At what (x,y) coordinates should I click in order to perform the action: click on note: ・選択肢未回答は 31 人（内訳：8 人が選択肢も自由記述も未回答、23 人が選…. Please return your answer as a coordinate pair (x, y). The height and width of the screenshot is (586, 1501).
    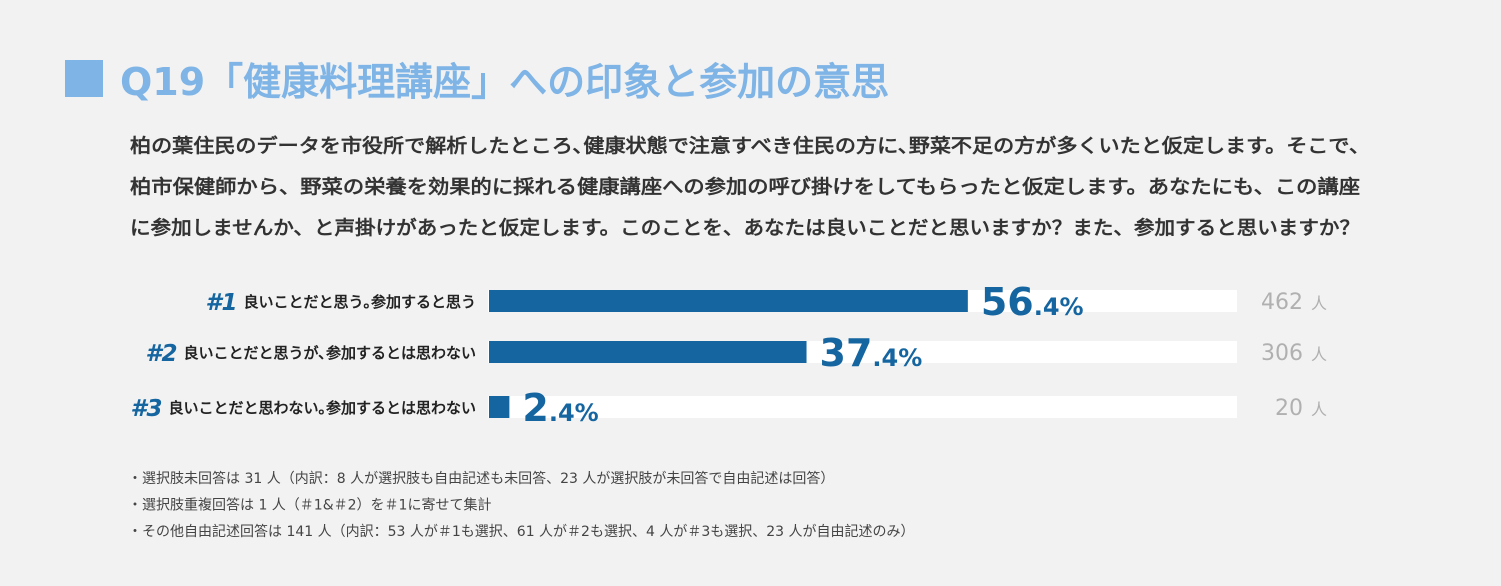
    Looking at the image, I should click on (481, 478).